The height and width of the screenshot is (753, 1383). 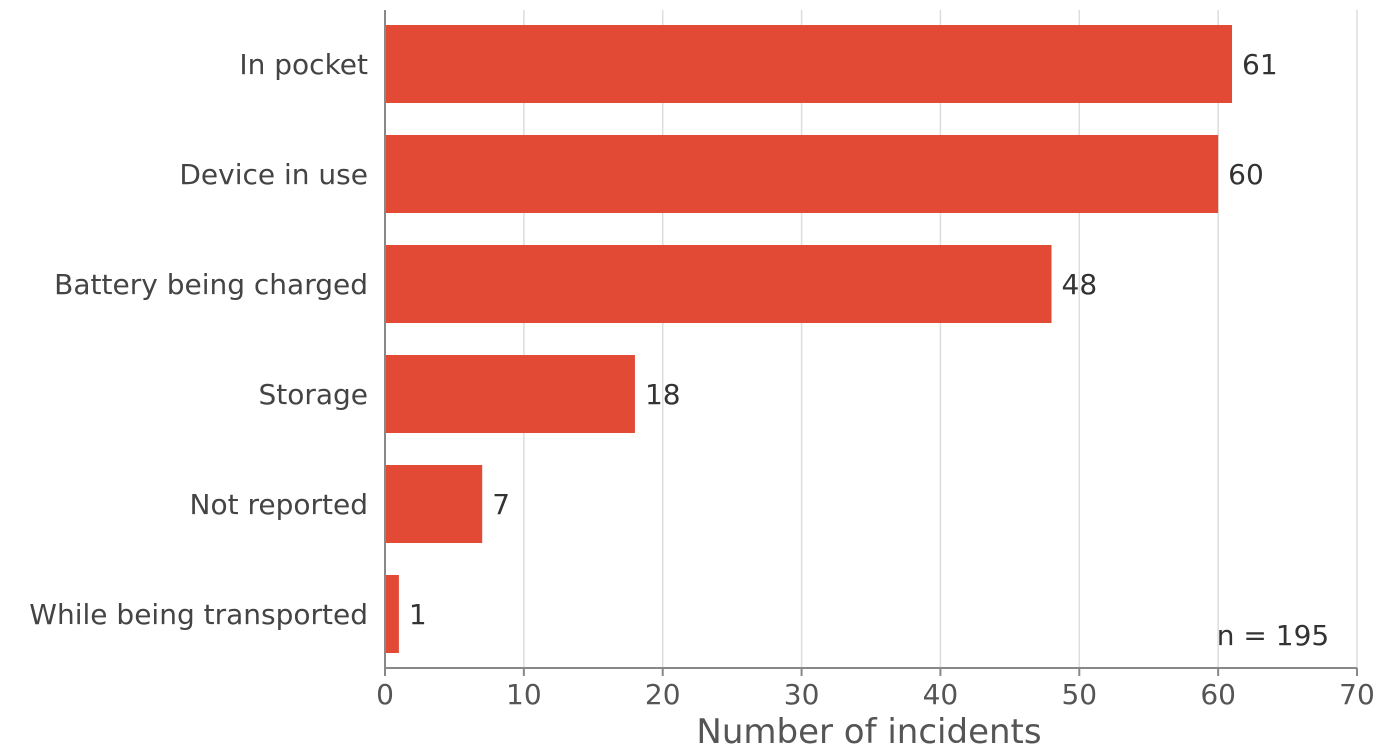 I want to click on x-tick-label: 20, so click(x=663, y=694).